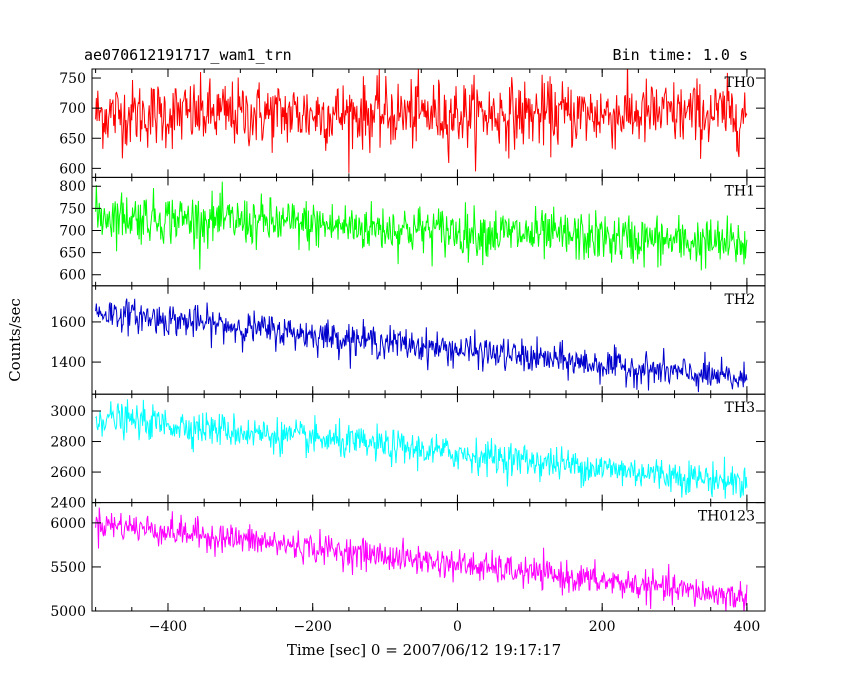  What do you see at coordinates (68, 504) in the screenshot?
I see `y-tick-label: 2400` at bounding box center [68, 504].